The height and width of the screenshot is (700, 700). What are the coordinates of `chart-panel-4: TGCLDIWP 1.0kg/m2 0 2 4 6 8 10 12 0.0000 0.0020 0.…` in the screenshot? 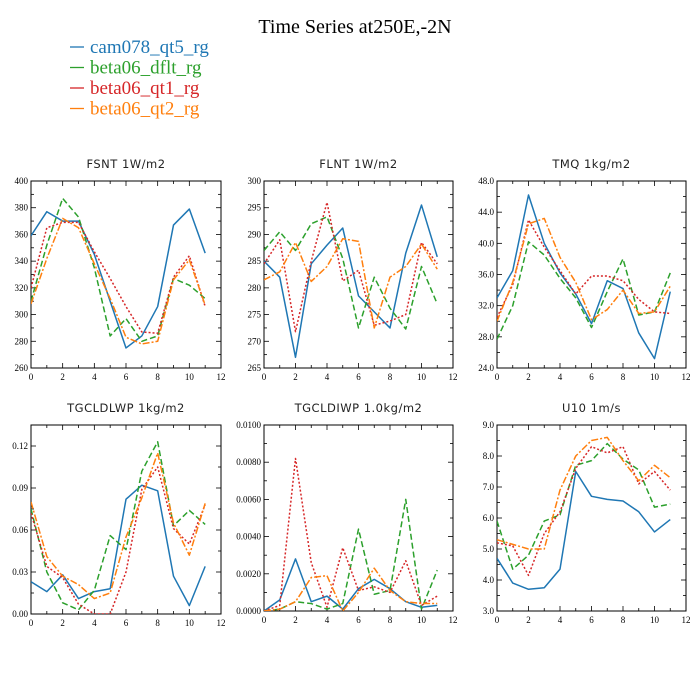 It's located at (346, 513).